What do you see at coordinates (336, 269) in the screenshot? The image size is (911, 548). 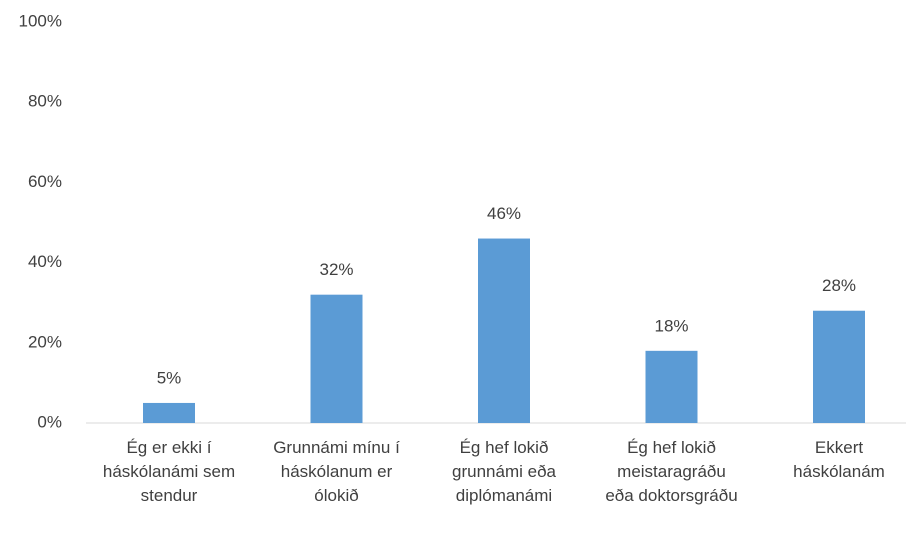 I see `data-label: 32%` at bounding box center [336, 269].